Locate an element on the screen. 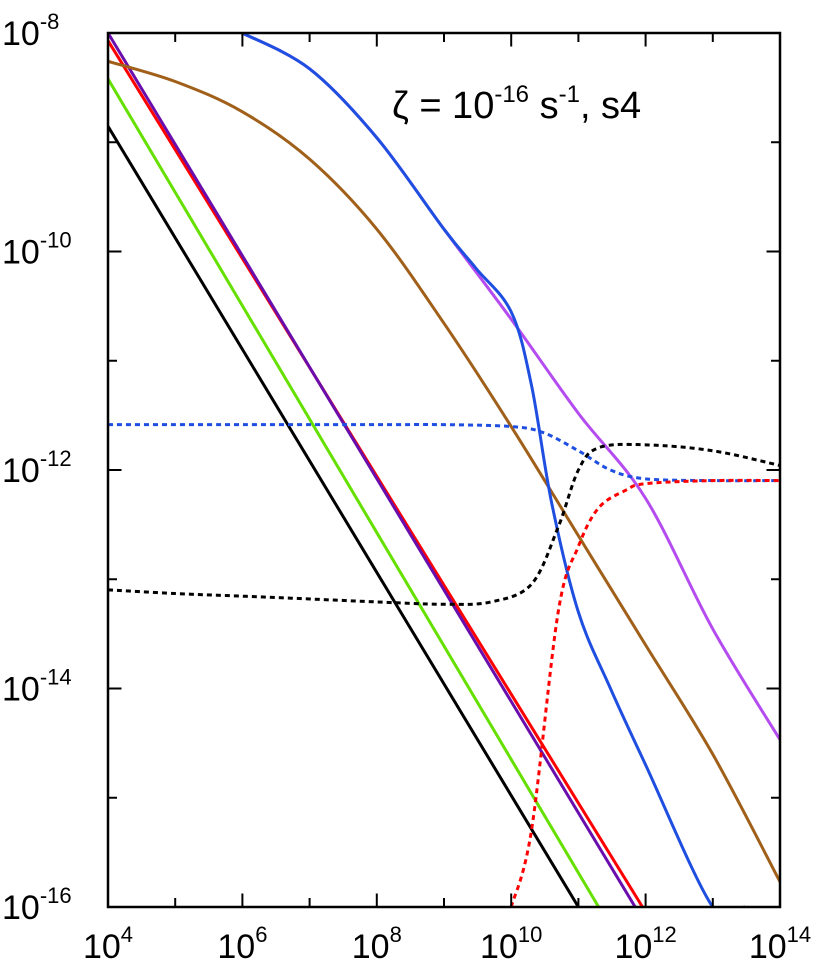 This screenshot has width=831, height=972. x-tick-label-3: 10¹⁰ is located at coordinates (511, 944).